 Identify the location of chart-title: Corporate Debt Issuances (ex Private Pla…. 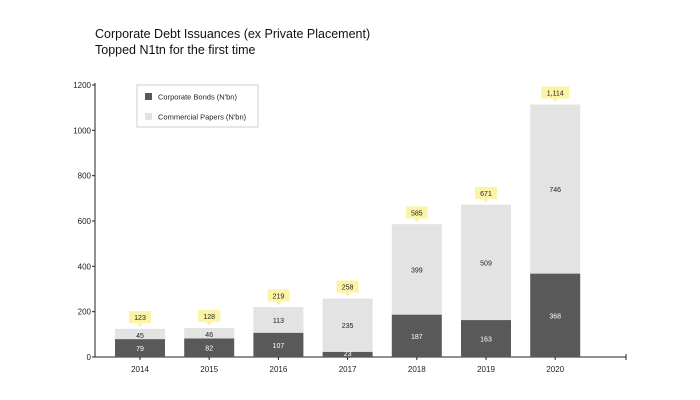
(233, 34).